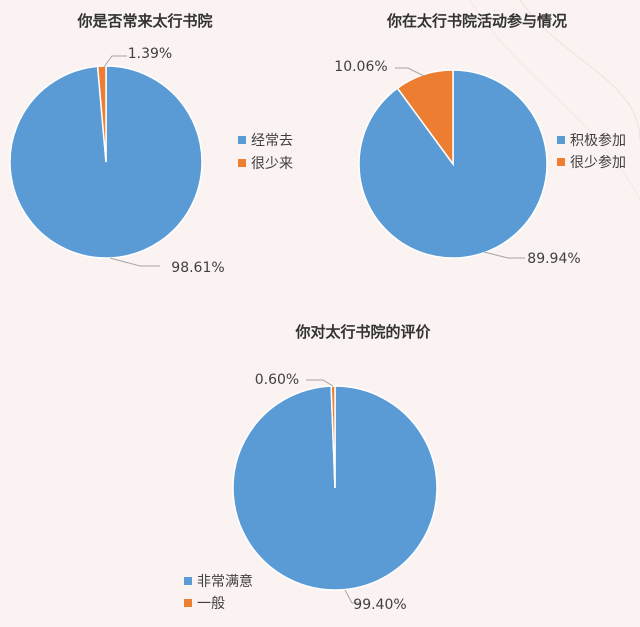  Describe the element at coordinates (360, 67) in the screenshot. I see `data-label: 10.06%` at that location.